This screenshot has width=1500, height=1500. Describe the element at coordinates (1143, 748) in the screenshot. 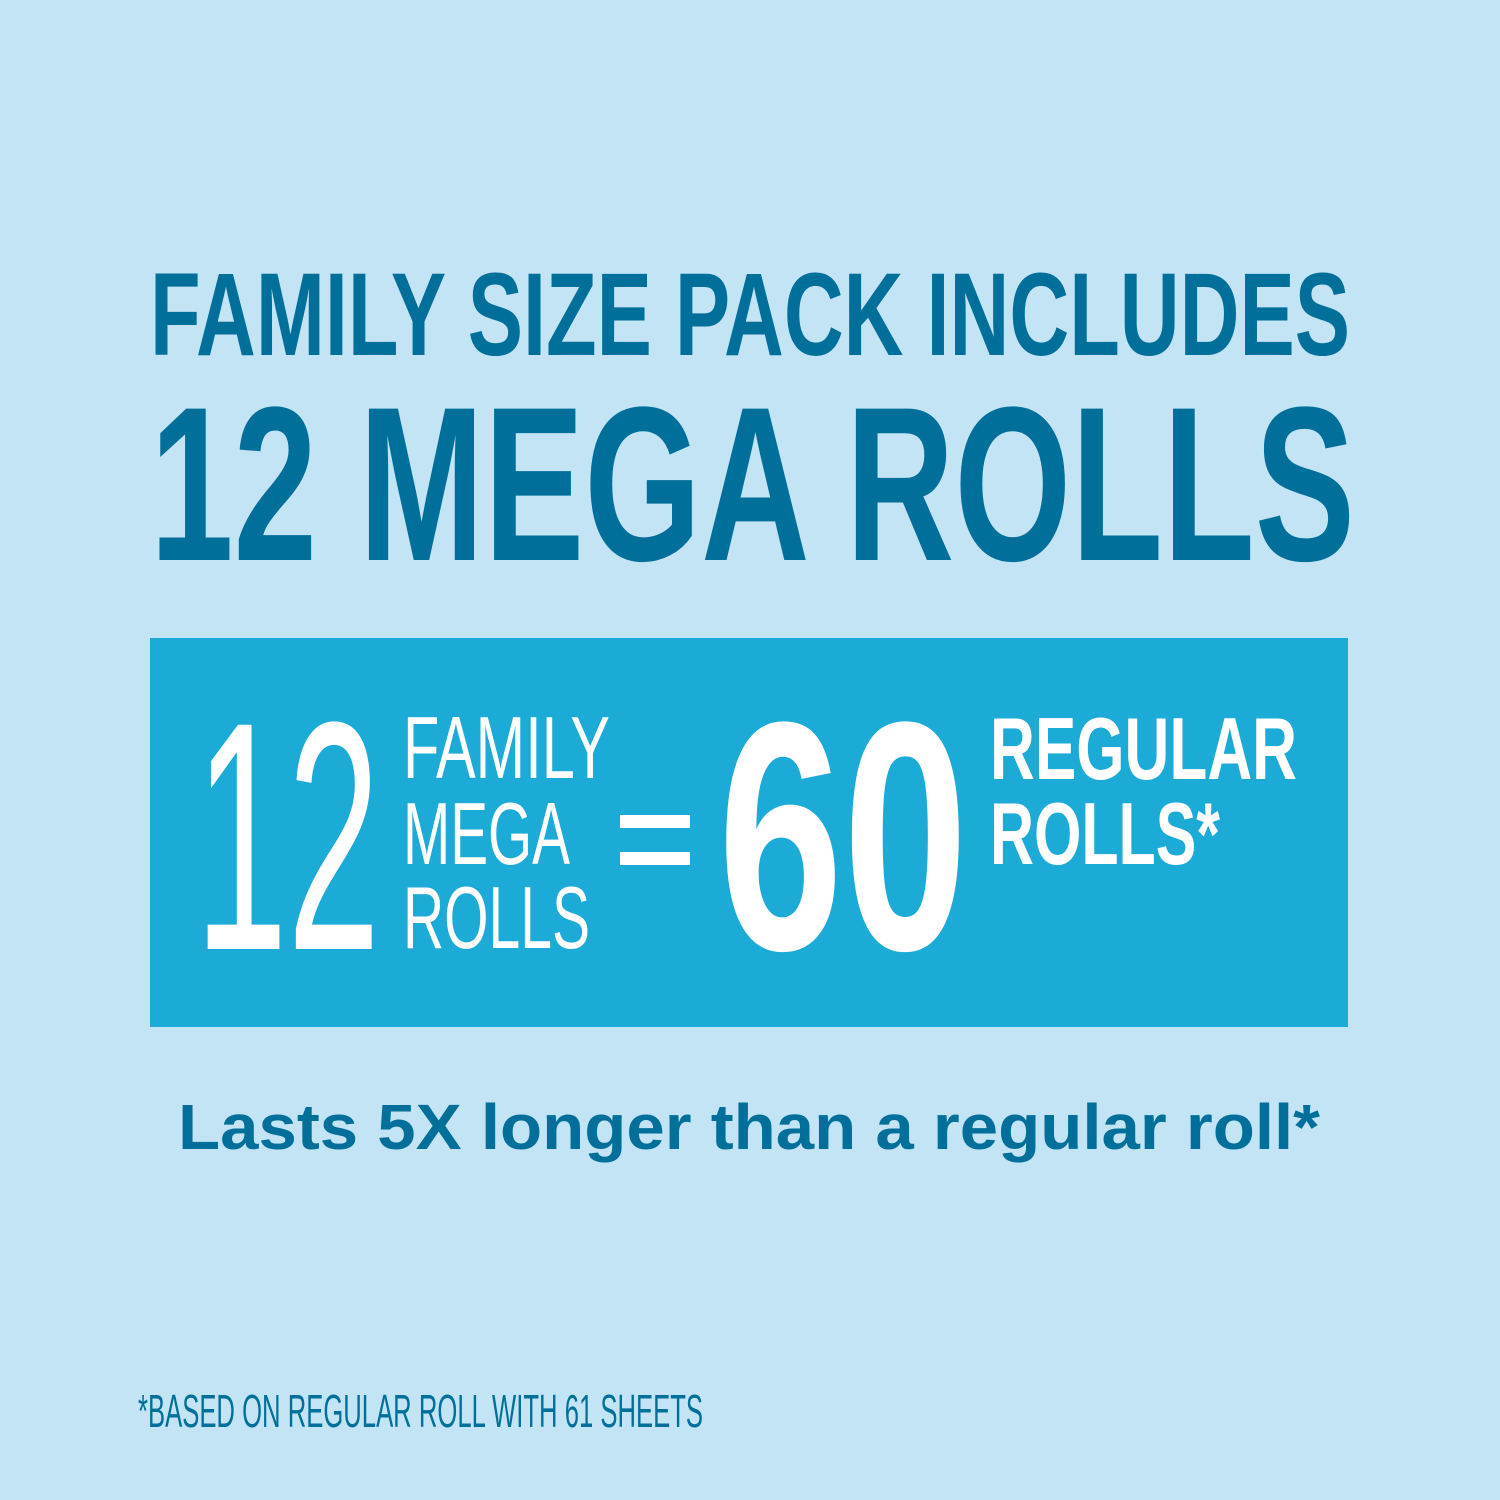

I see `right-label-line-1: REGULAR` at that location.